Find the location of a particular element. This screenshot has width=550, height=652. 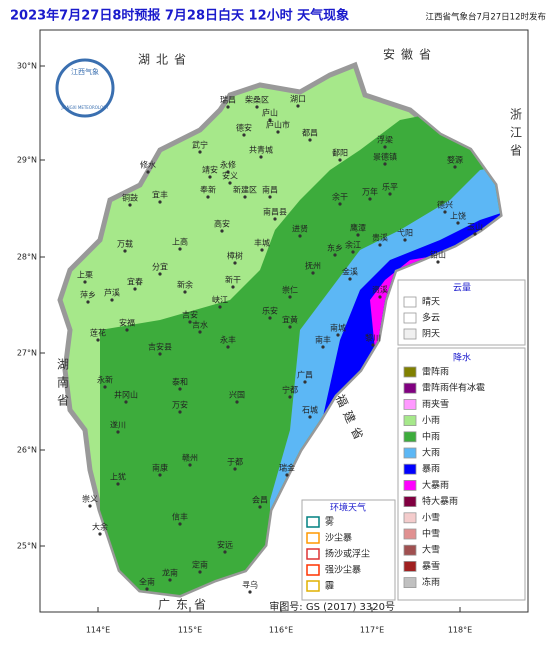

legend-title: 降水 is located at coordinates (462, 358).